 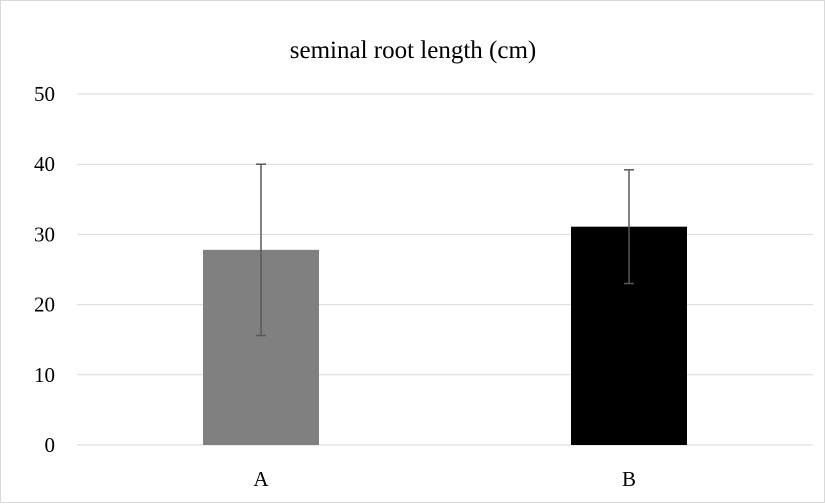 I want to click on error-bar-A, so click(x=261, y=250).